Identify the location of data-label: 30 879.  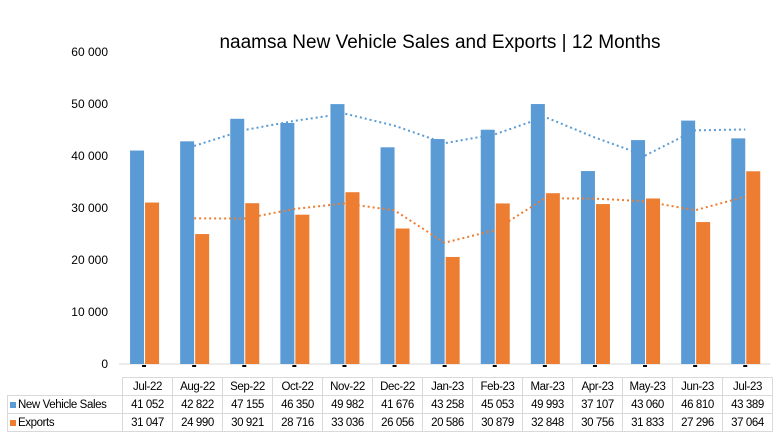
(497, 422).